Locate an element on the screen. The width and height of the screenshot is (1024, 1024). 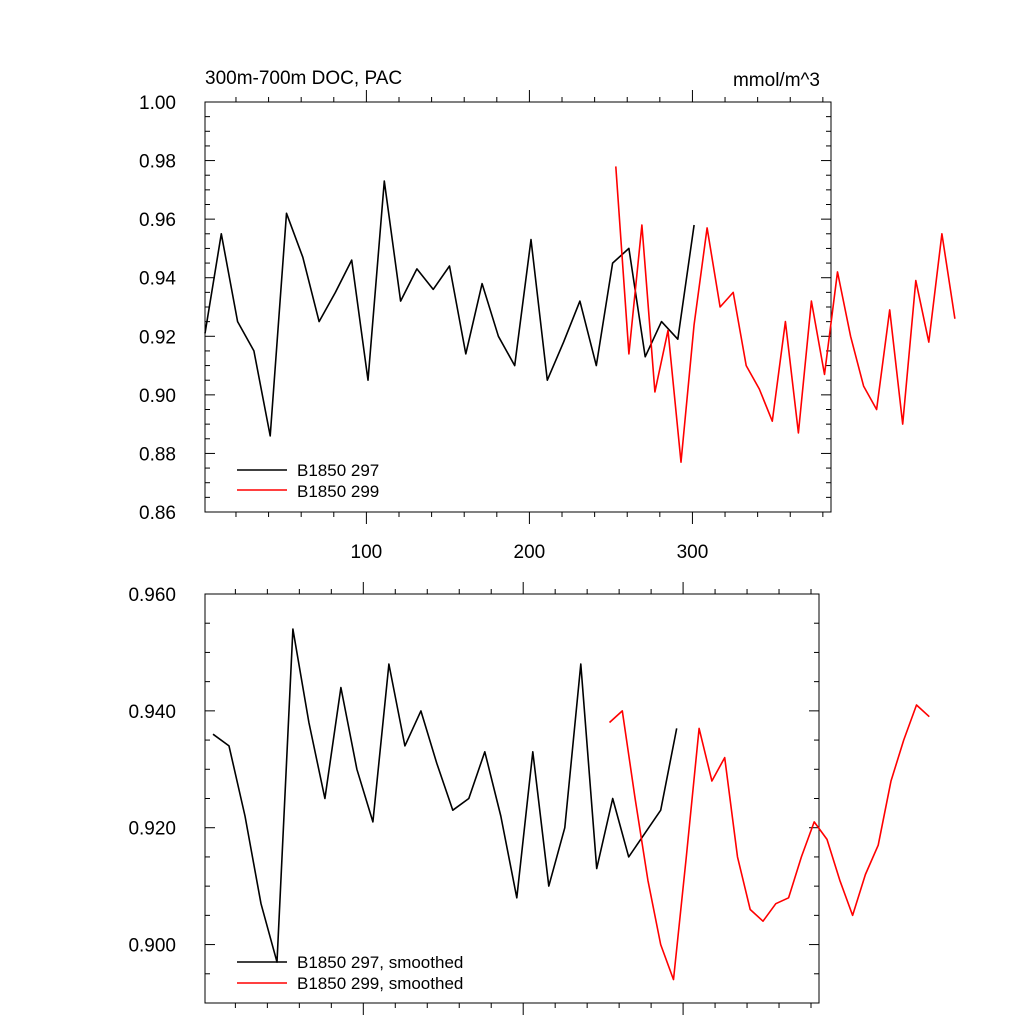
top-y-tick-label: 0.98 is located at coordinates (157, 162).